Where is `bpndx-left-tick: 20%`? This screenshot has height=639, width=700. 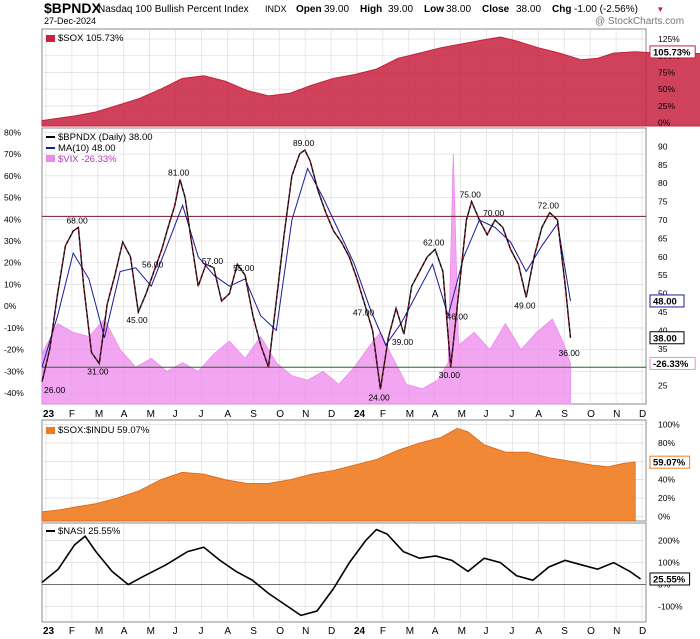
bpndx-left-tick: 20% is located at coordinates (12, 263).